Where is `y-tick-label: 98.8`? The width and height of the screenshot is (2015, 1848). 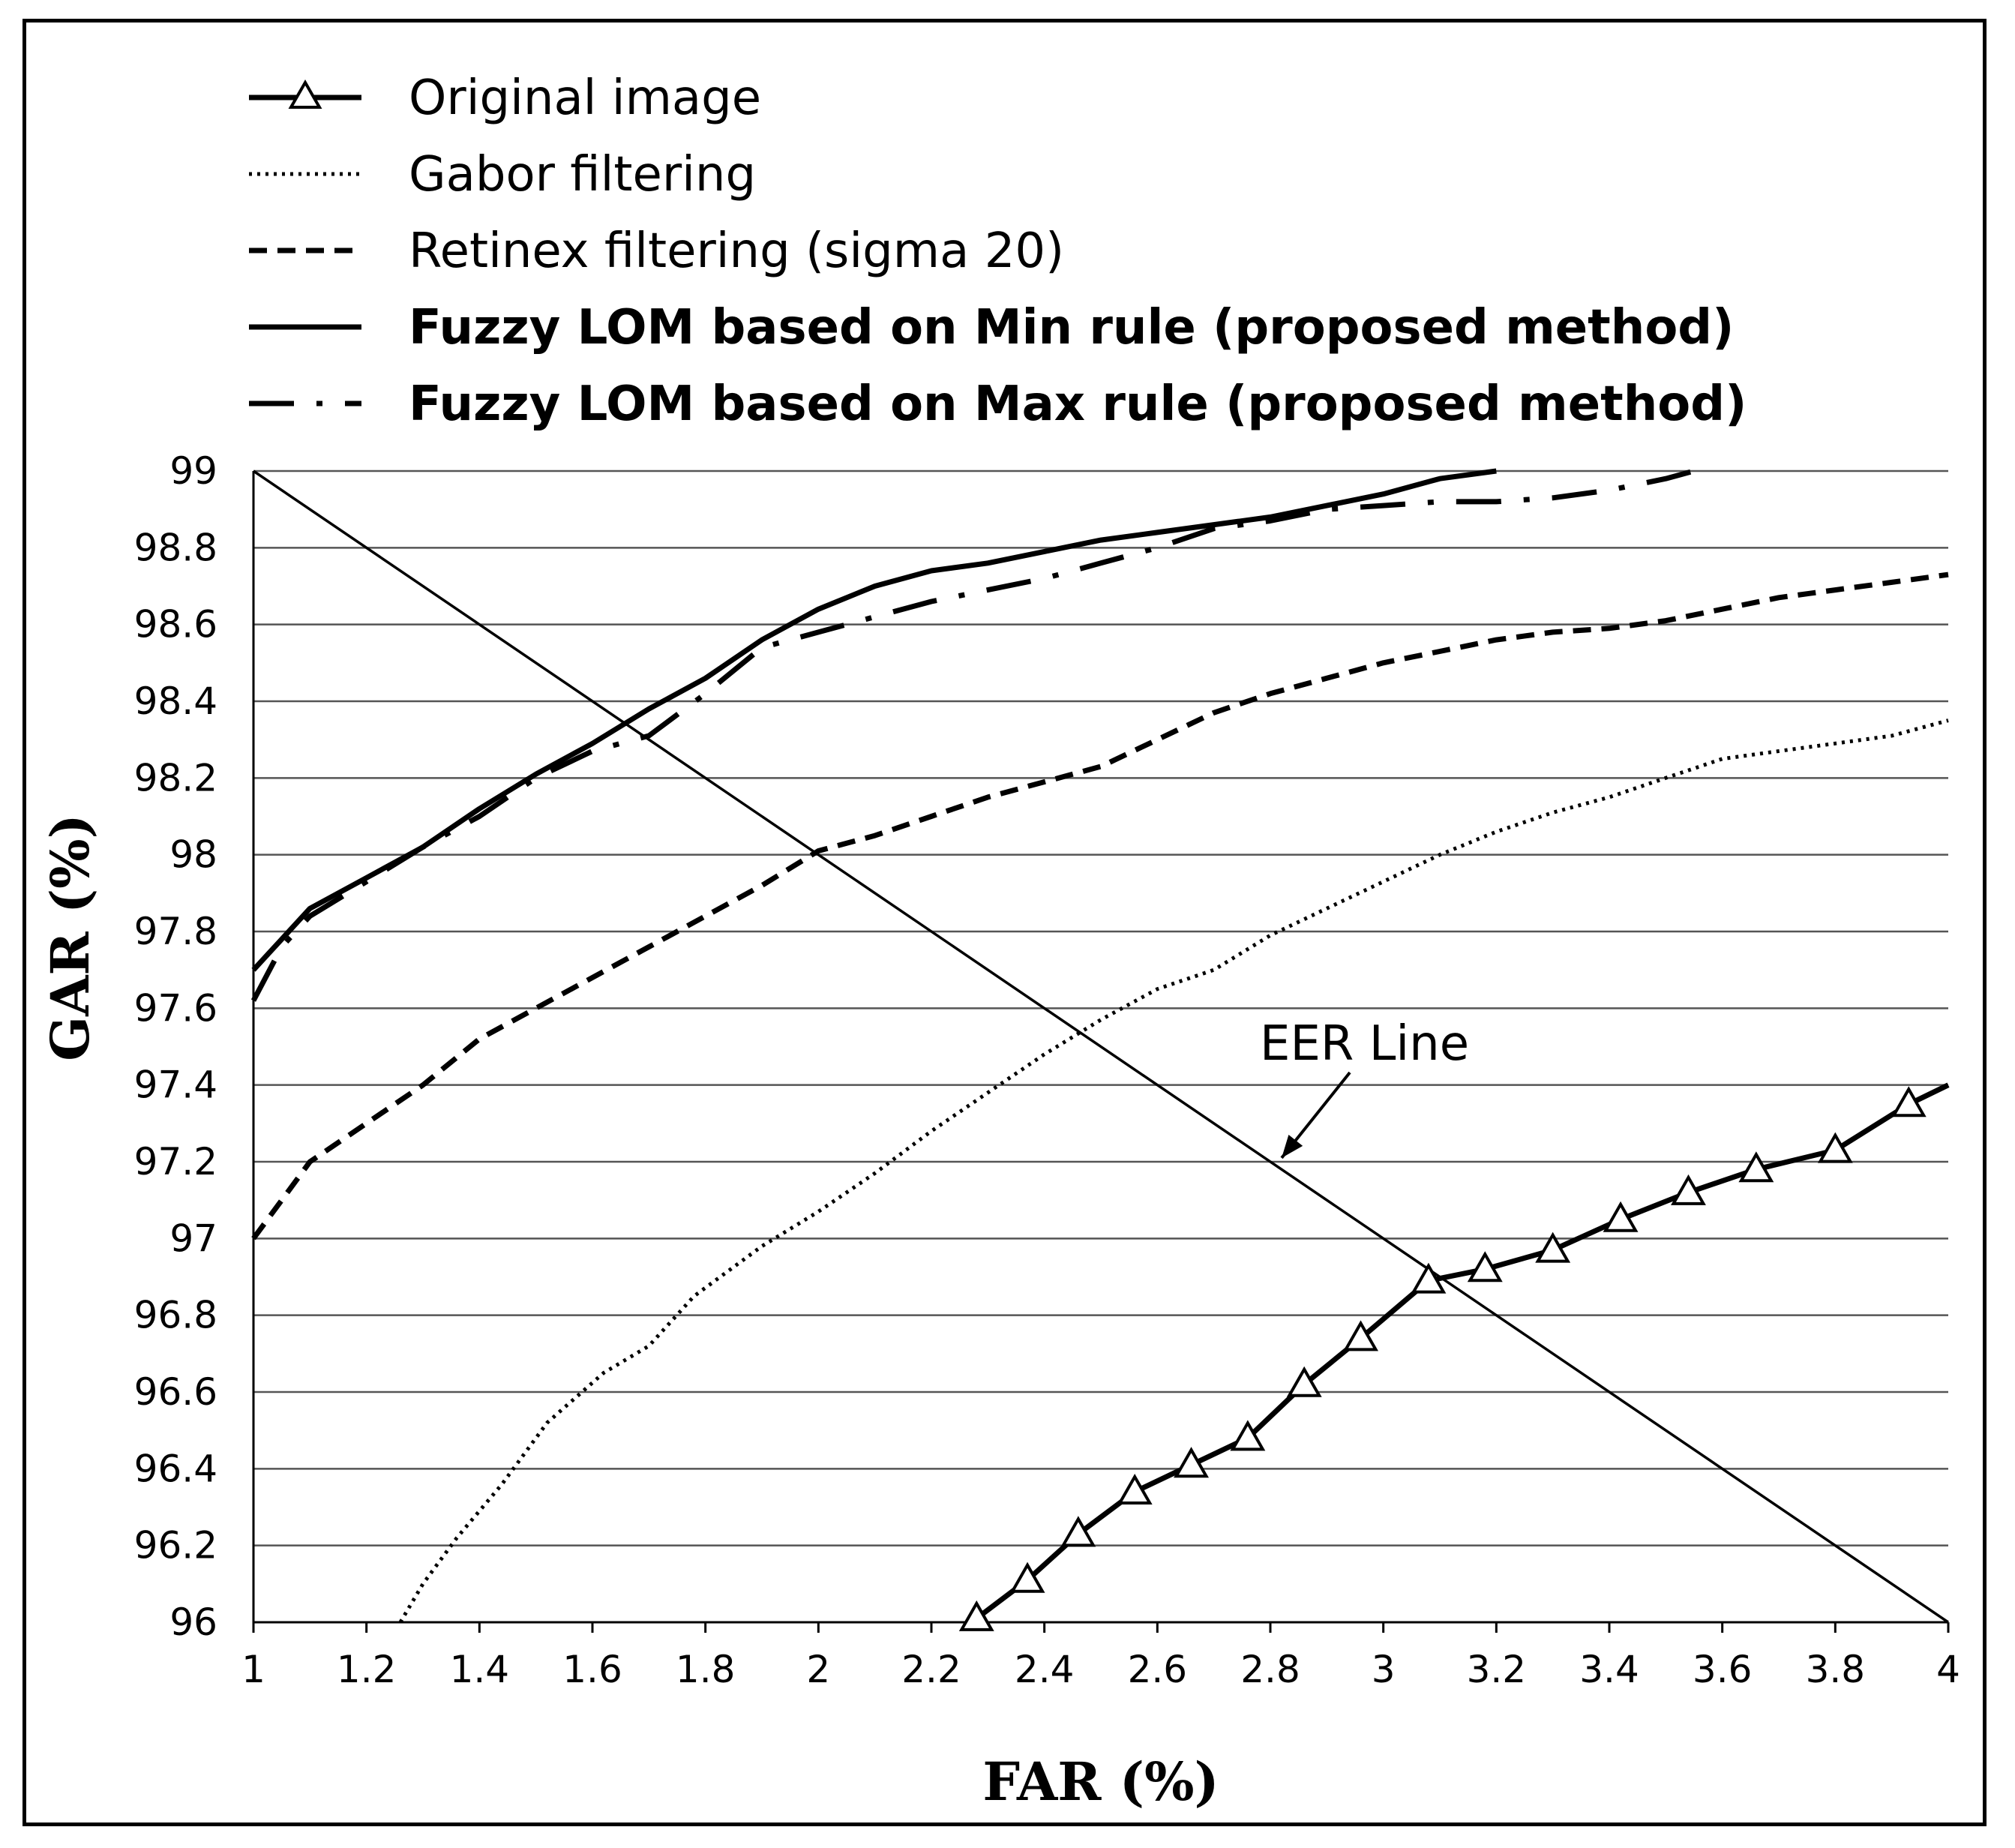 y-tick-label: 98.8 is located at coordinates (175, 547).